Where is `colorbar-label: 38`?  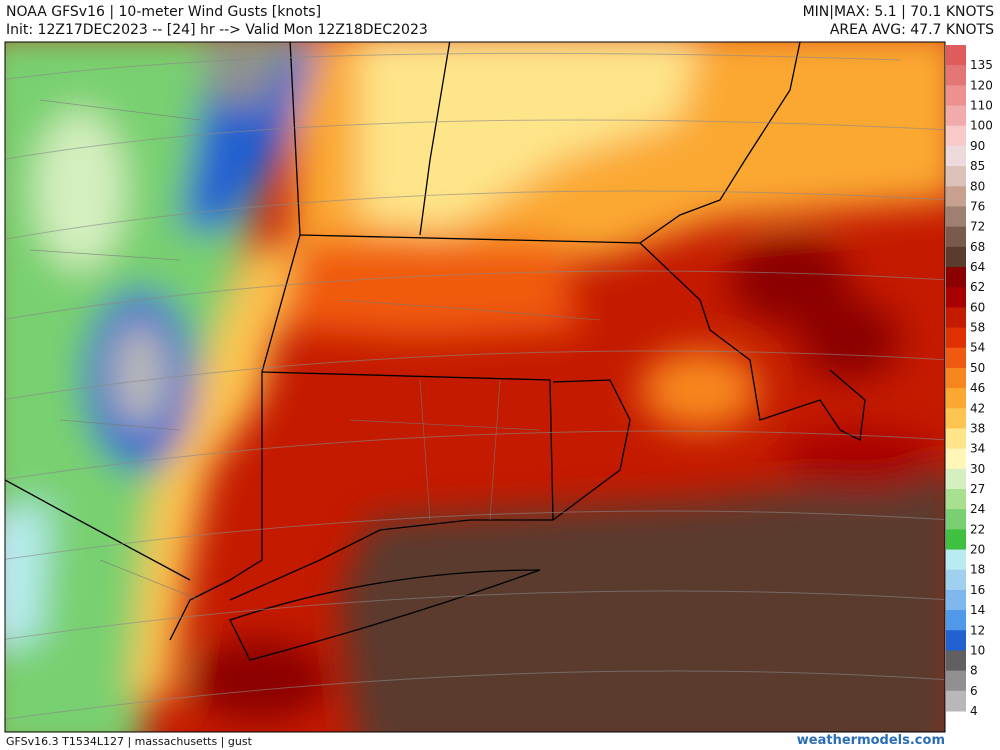 colorbar-label: 38 is located at coordinates (977, 428).